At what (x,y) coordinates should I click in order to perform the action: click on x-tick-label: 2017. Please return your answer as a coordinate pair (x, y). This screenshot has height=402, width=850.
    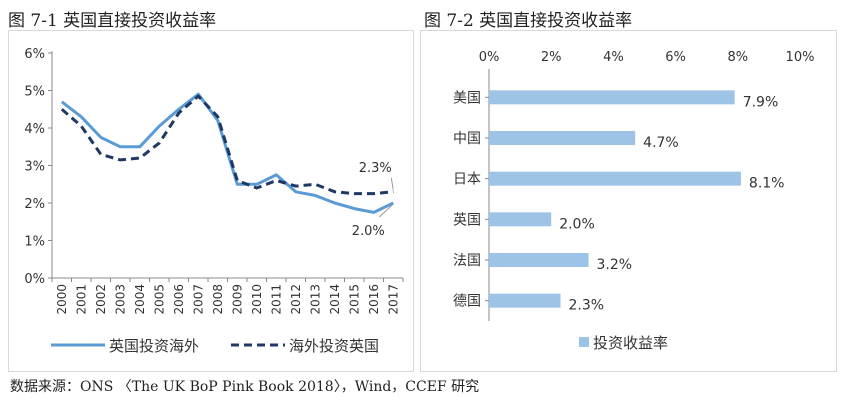
    Looking at the image, I should click on (393, 299).